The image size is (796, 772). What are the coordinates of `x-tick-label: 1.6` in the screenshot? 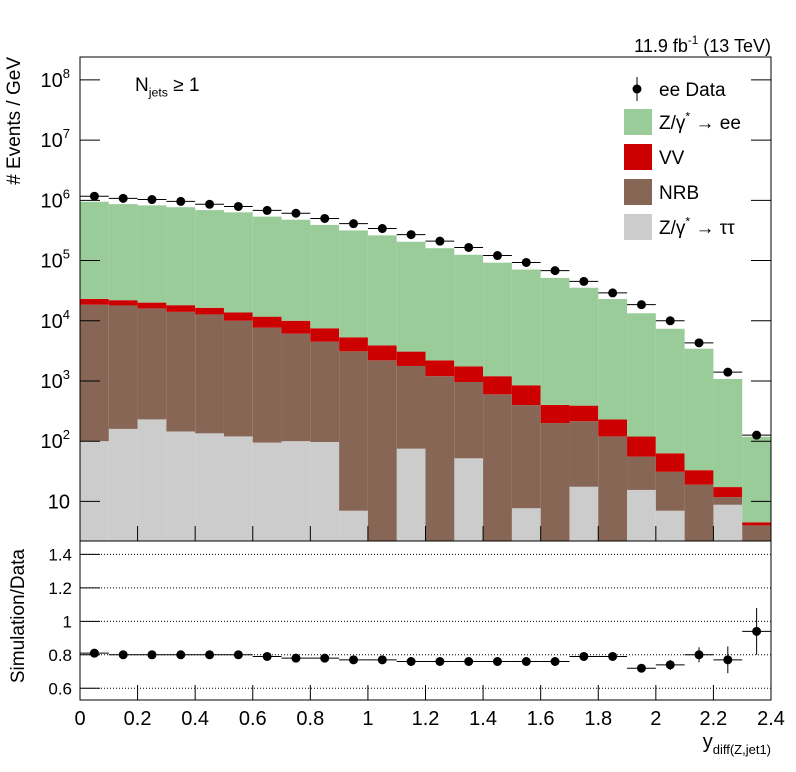 It's located at (541, 719).